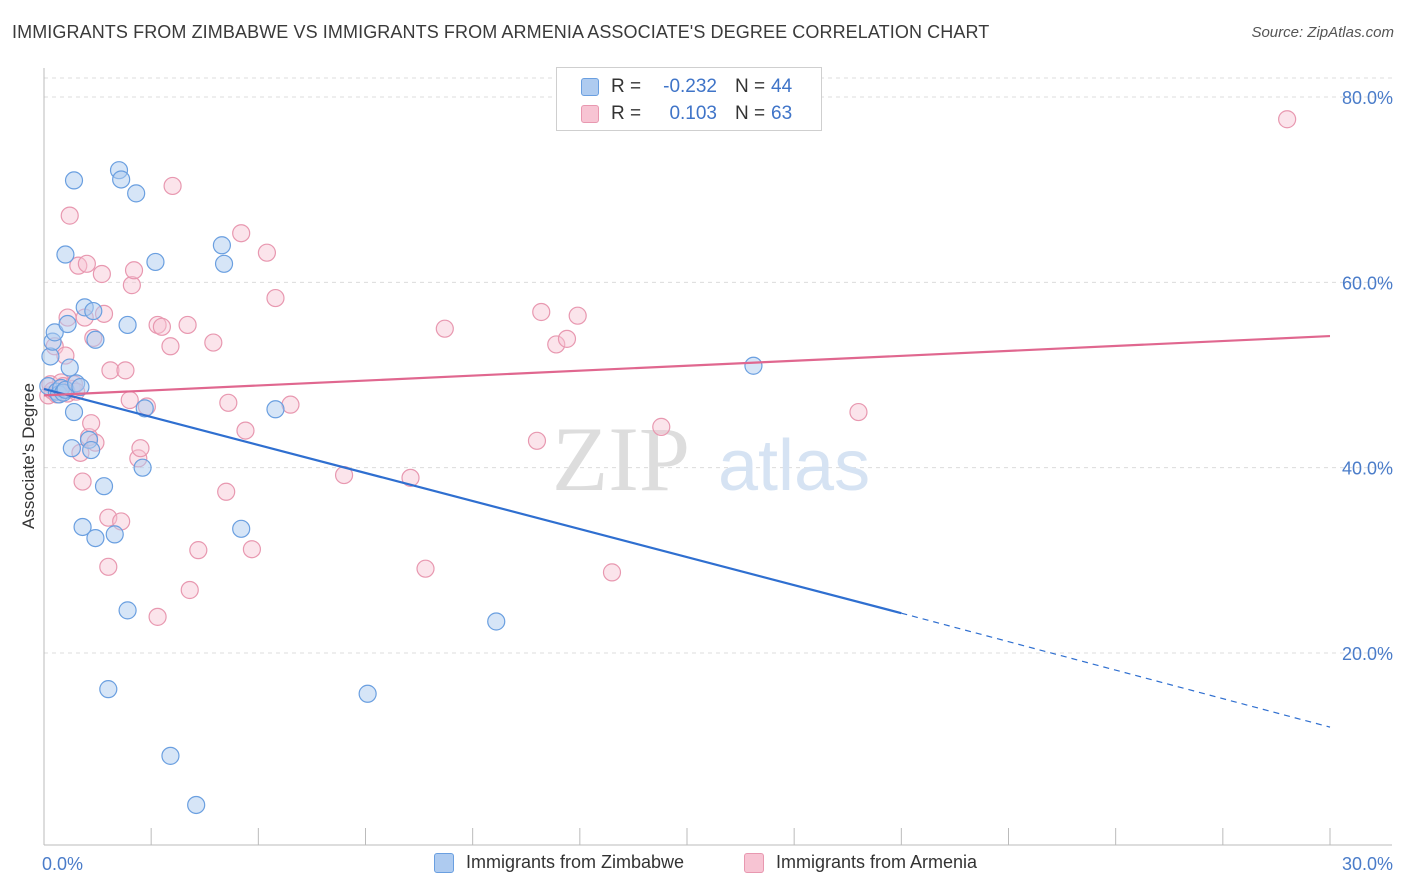 This screenshot has width=1406, height=892. Describe the element at coordinates (1367, 376) in the screenshot. I see `y-axis-tick-labels: 20.0% 40.0% 60.0% 80.0%` at that location.